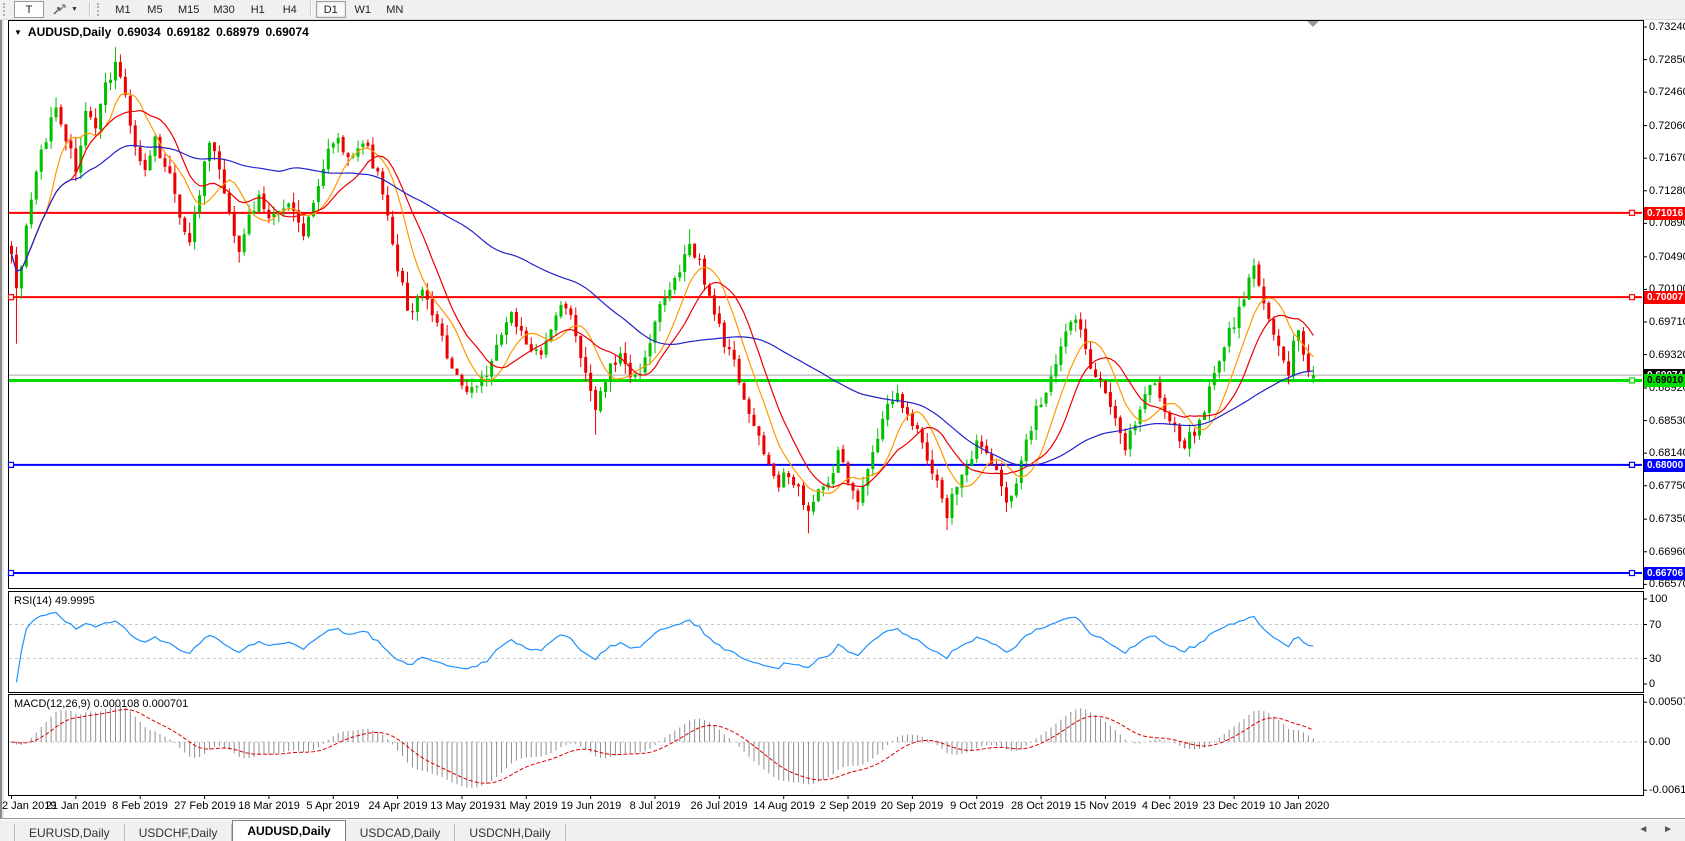 The image size is (1685, 841). What do you see at coordinates (1655, 658) in the screenshot?
I see `rsi-axis-tick: 30` at bounding box center [1655, 658].